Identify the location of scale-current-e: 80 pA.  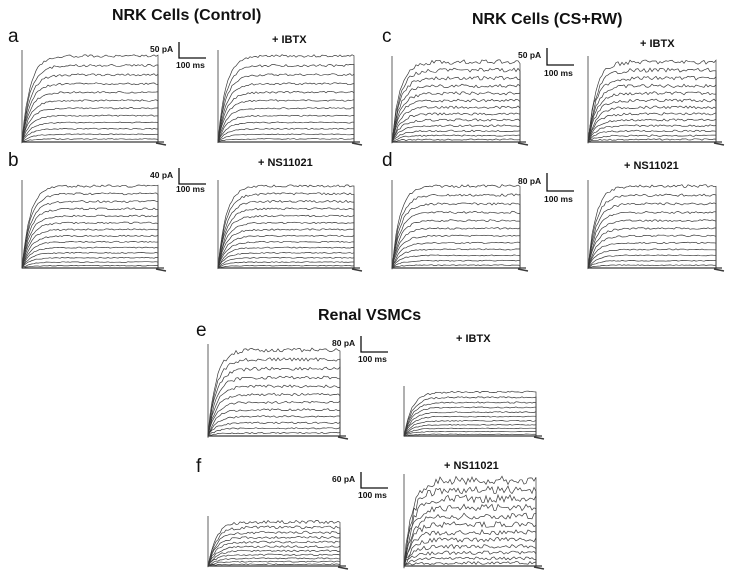
(344, 343).